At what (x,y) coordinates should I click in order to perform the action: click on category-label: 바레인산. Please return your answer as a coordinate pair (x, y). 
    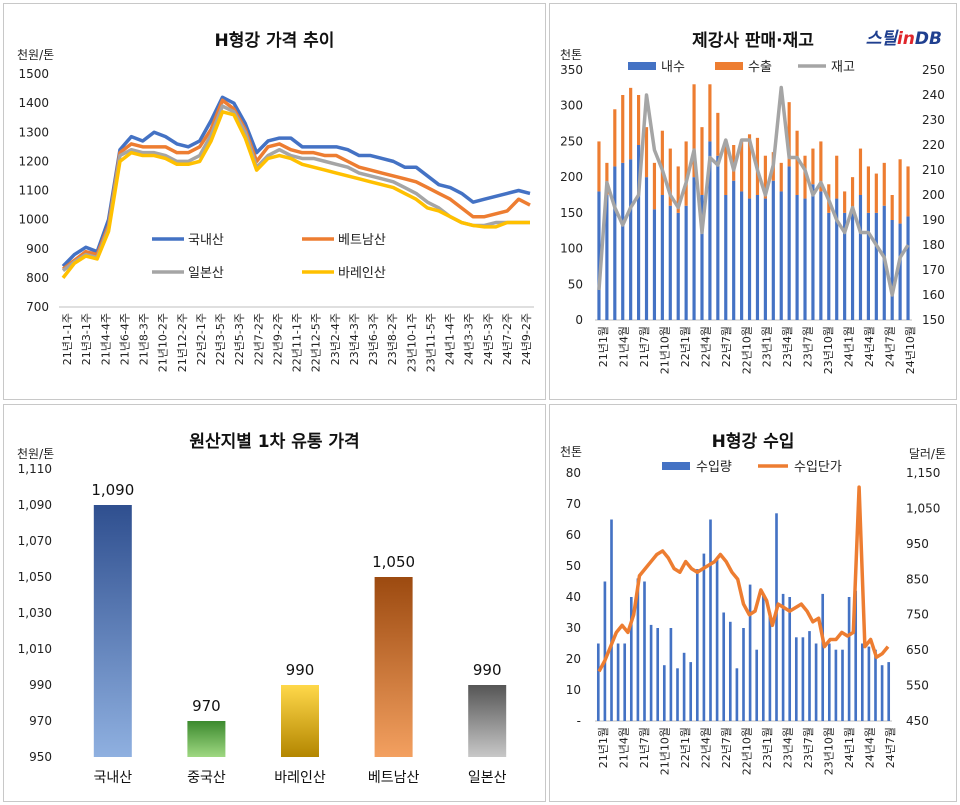
    Looking at the image, I should click on (300, 778).